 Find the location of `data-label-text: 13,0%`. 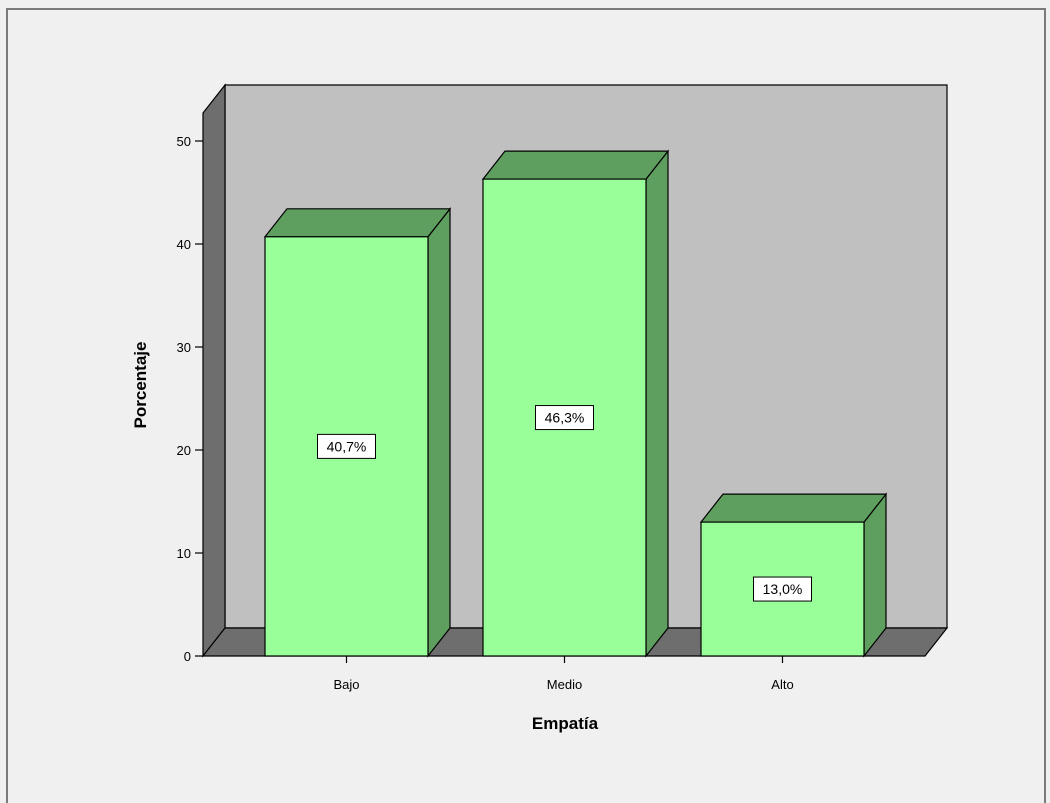

data-label-text: 13,0% is located at coordinates (783, 589).